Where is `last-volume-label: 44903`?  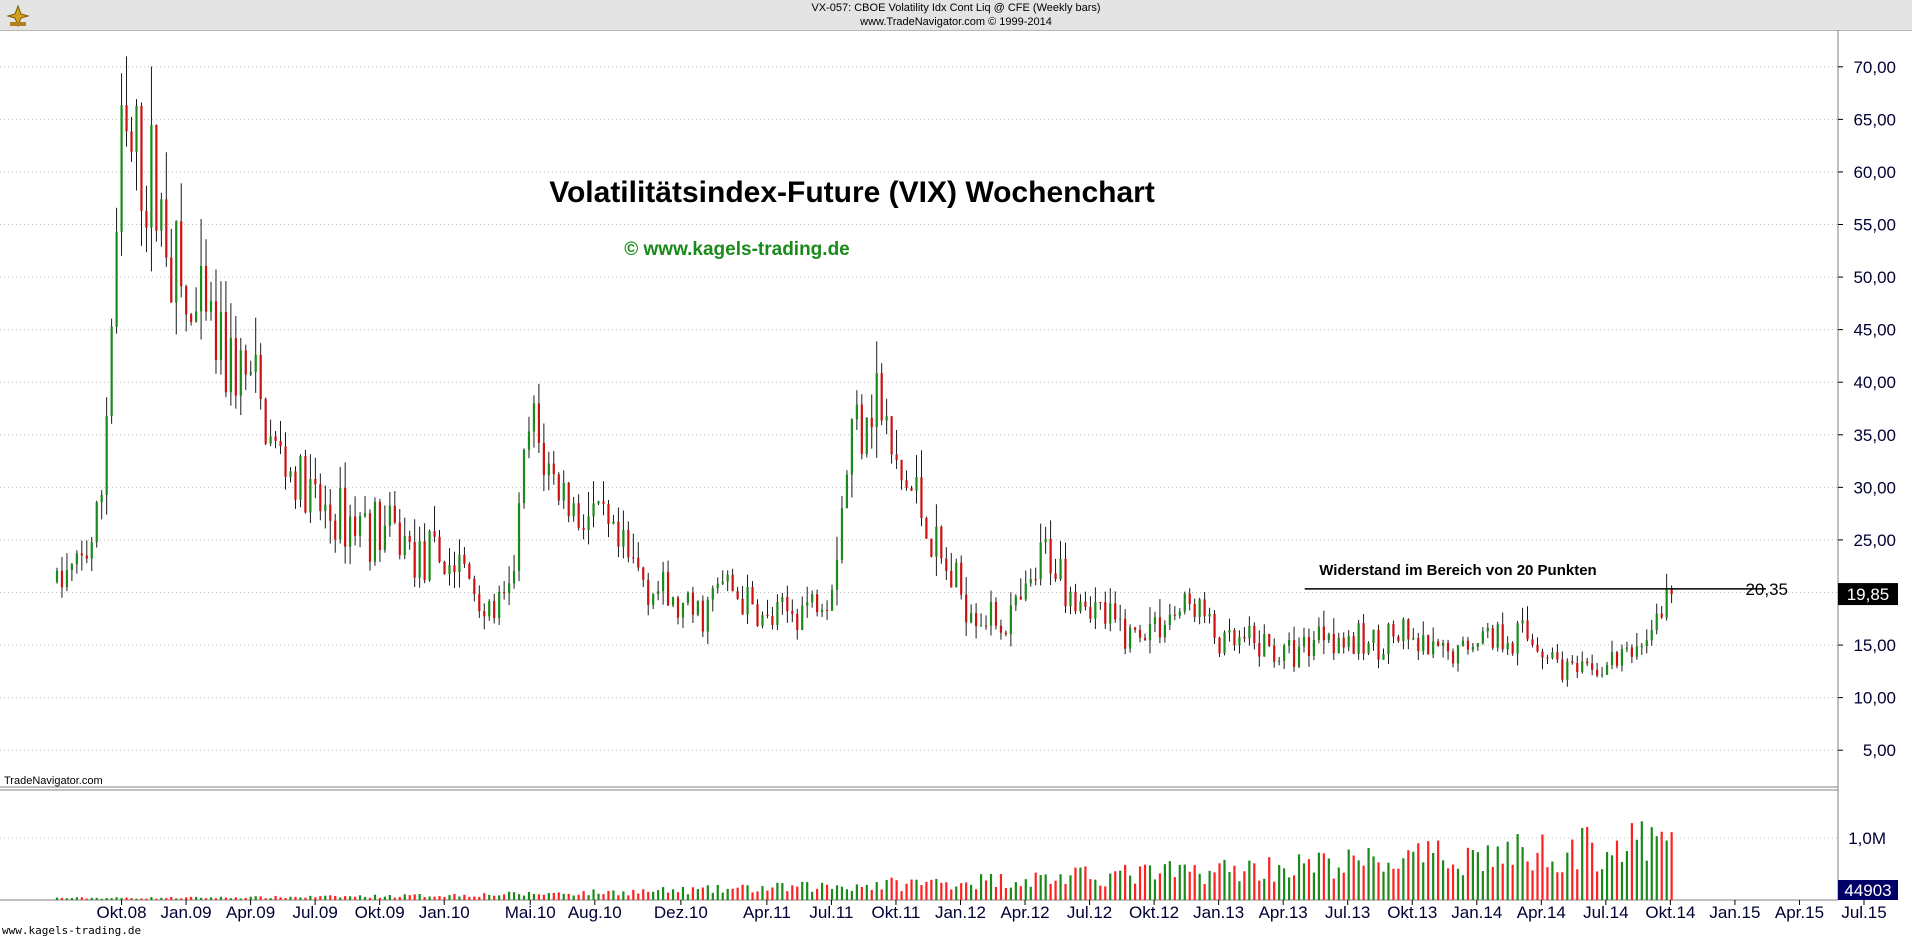 last-volume-label: 44903 is located at coordinates (1867, 890).